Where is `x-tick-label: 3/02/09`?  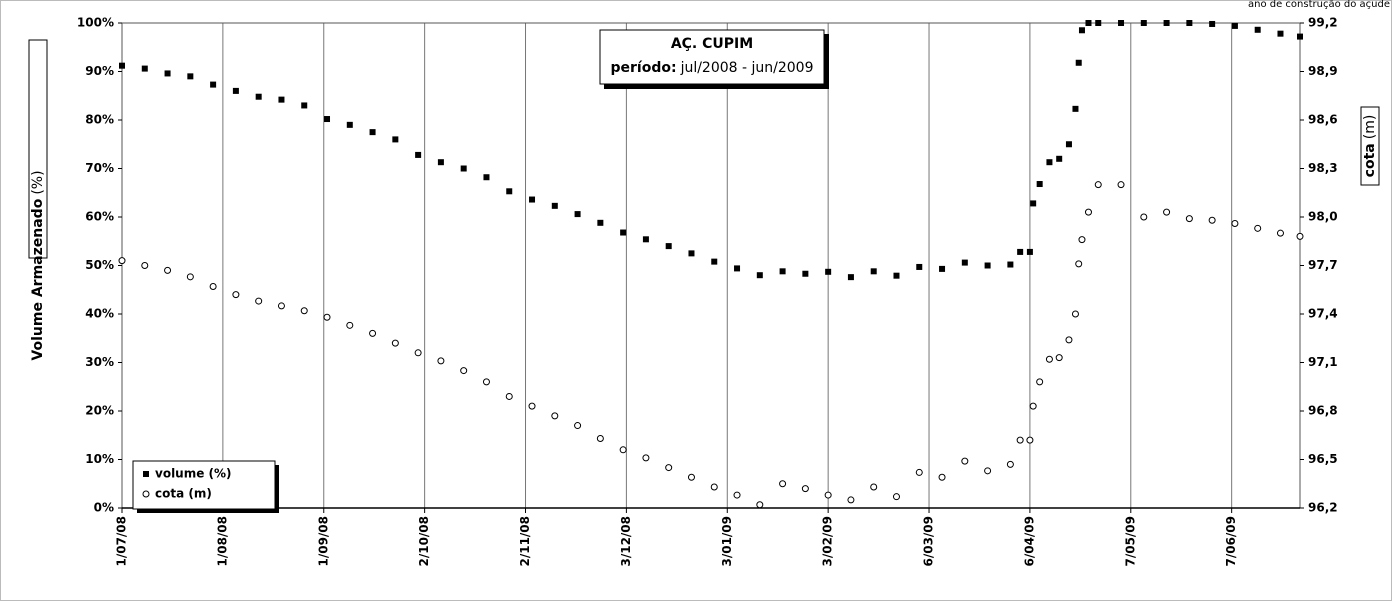
x-tick-label: 3/02/09 is located at coordinates (828, 541).